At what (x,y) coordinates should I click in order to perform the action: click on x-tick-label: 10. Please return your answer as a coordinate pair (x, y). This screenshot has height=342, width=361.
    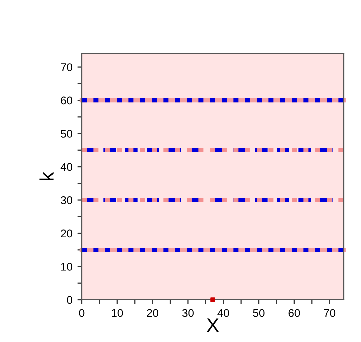
    Looking at the image, I should click on (118, 313).